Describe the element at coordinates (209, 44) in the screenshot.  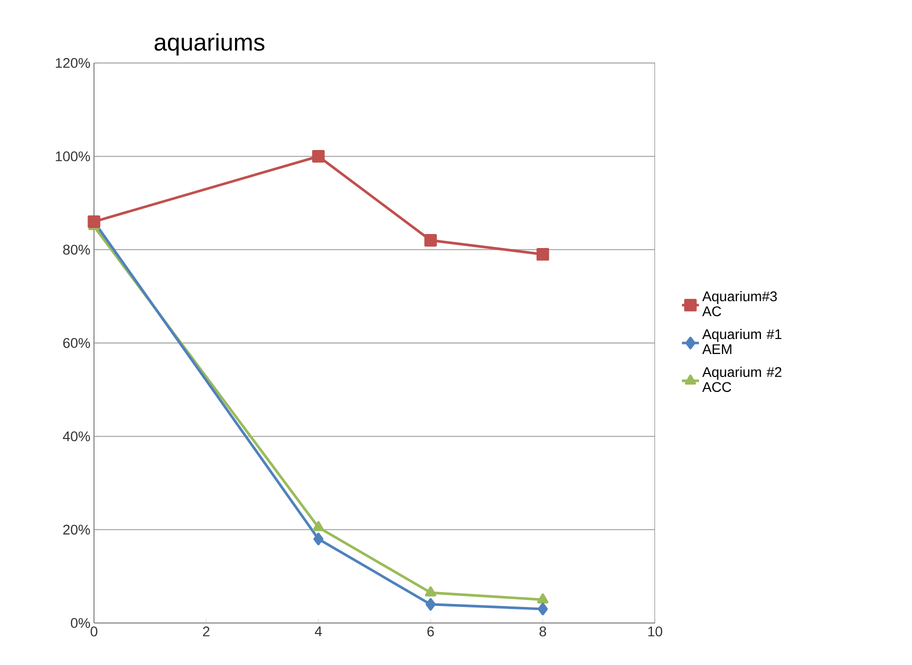
I see `chart-title: aquariums` at that location.